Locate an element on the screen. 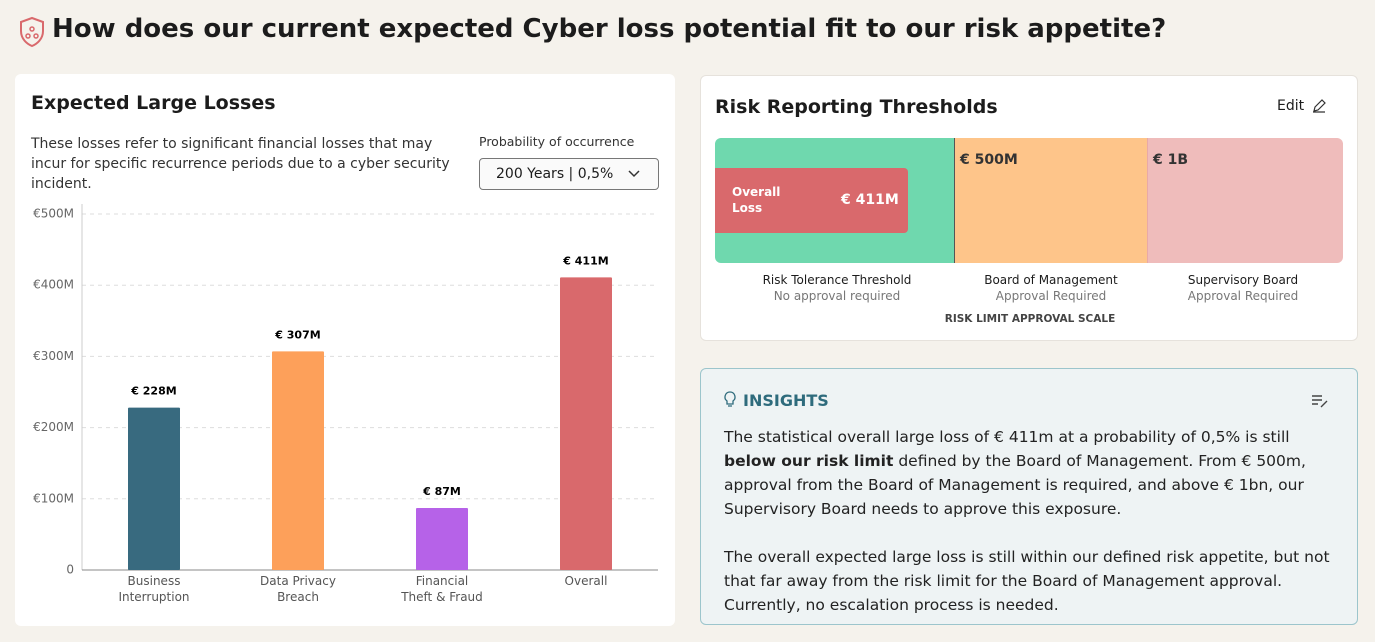 The height and width of the screenshot is (642, 1375). value-label: € 307M is located at coordinates (297, 334).